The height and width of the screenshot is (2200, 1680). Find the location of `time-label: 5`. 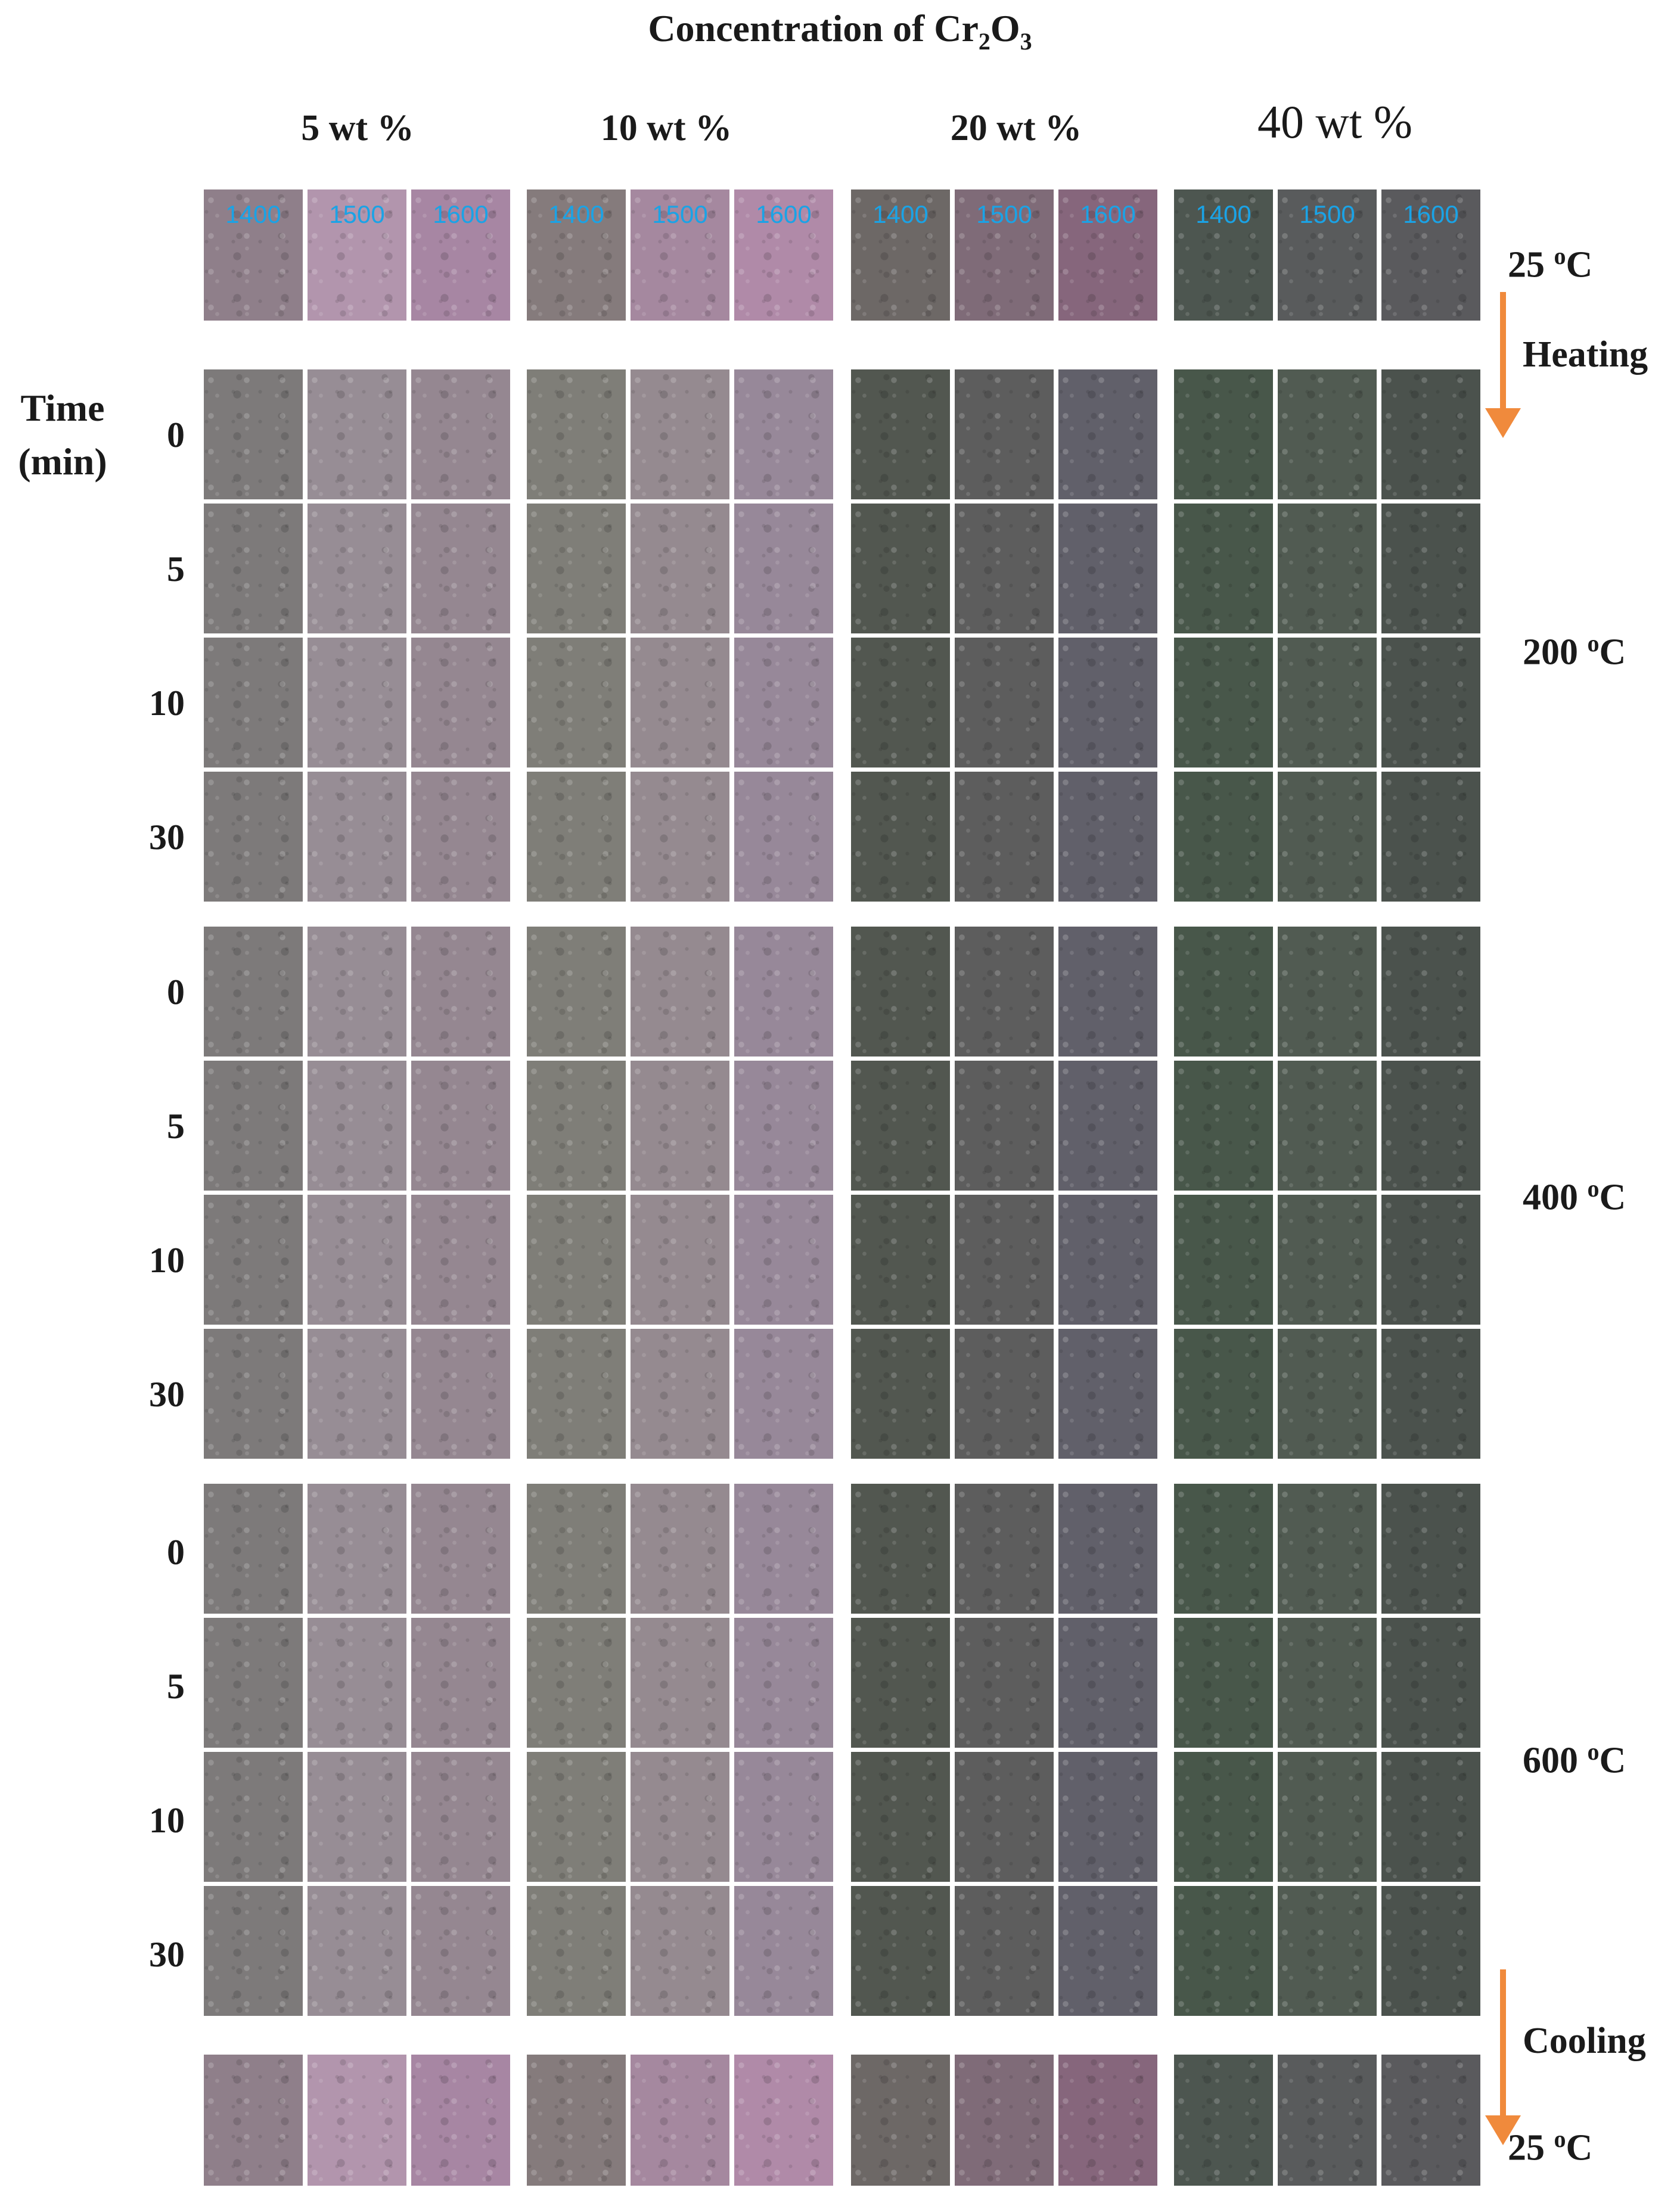

time-label: 5 is located at coordinates (176, 1126).